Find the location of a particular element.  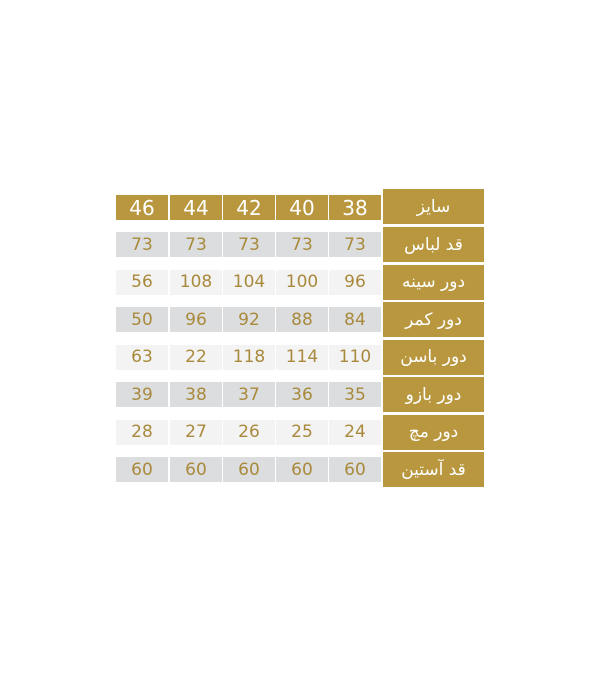

table-row: دور کمر 84 88 92 96 50 is located at coordinates (300, 319).